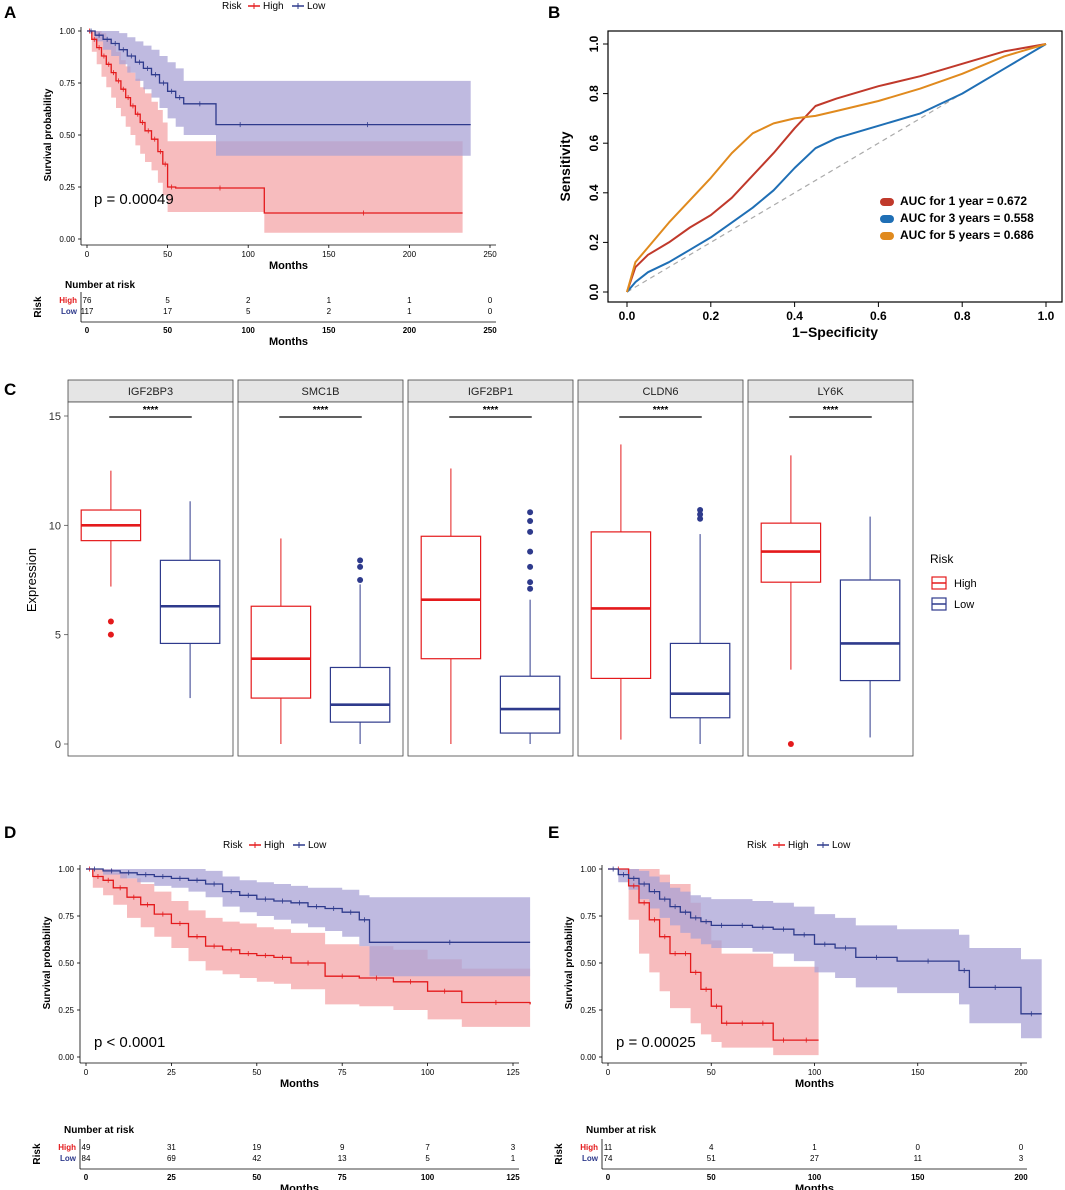 The image size is (1065, 1190). I want to click on risk-table-y-title: Risk, so click(37, 1154).